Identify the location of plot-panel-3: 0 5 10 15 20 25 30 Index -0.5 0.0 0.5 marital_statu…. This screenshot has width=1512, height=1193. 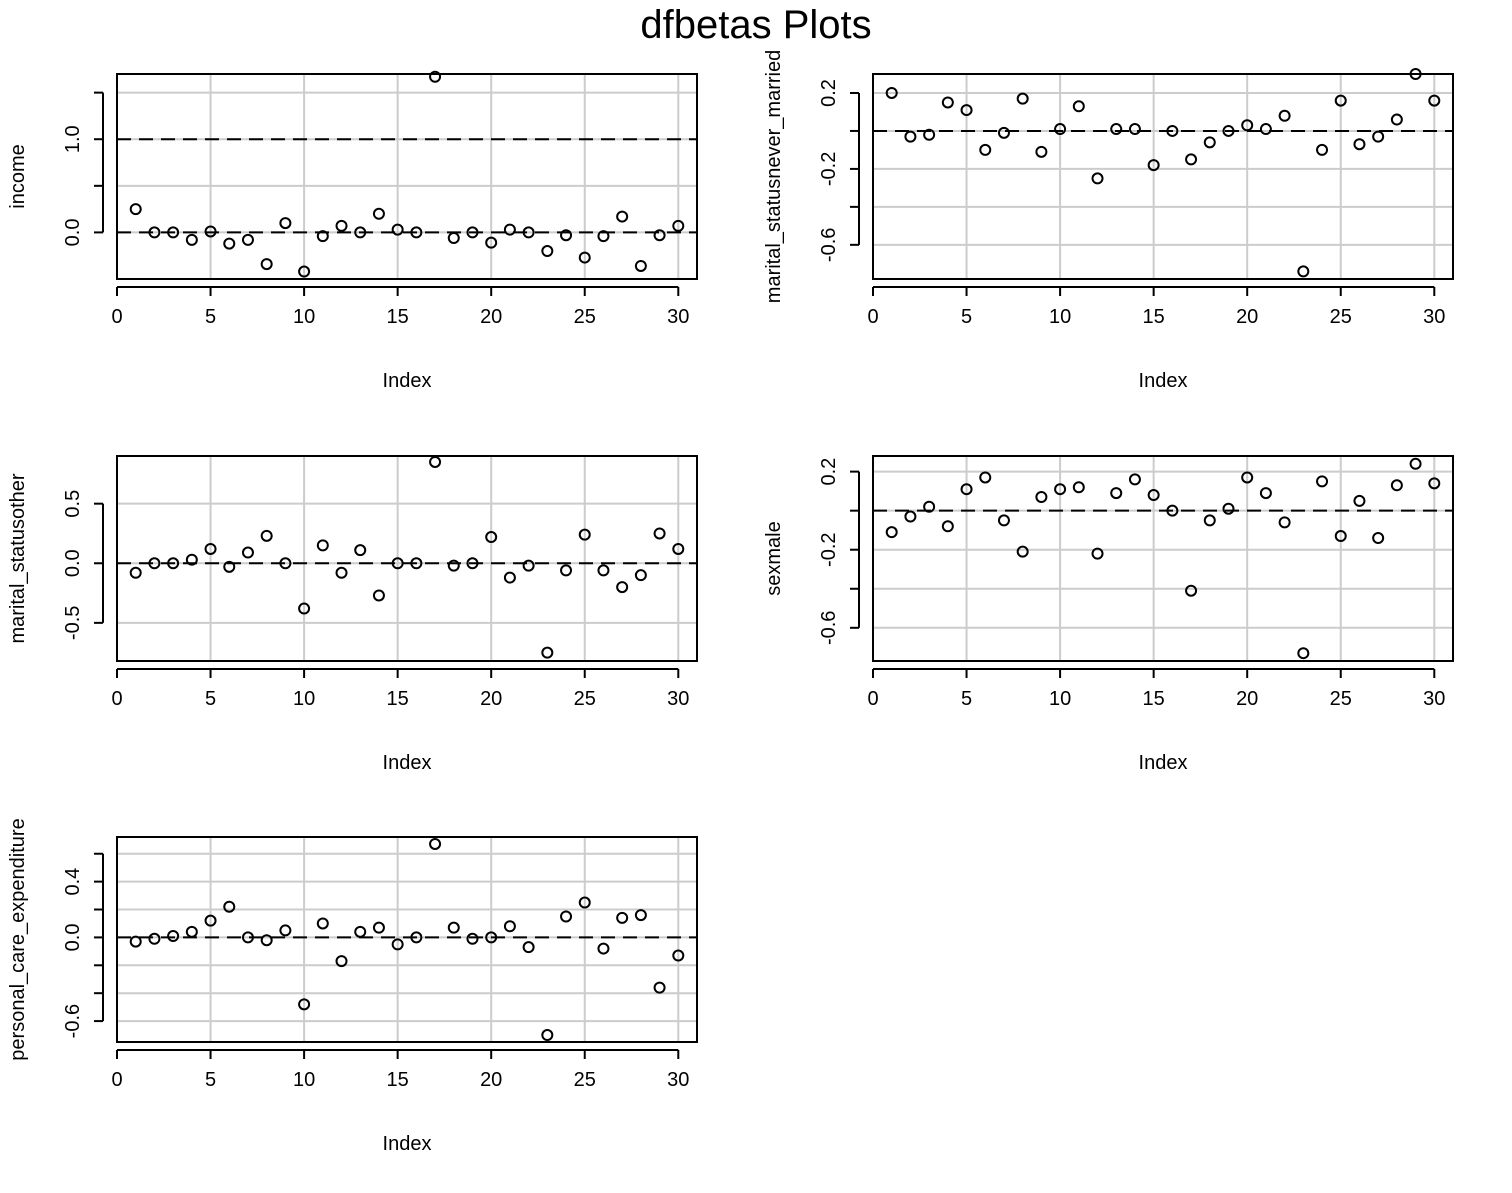
(352, 614).